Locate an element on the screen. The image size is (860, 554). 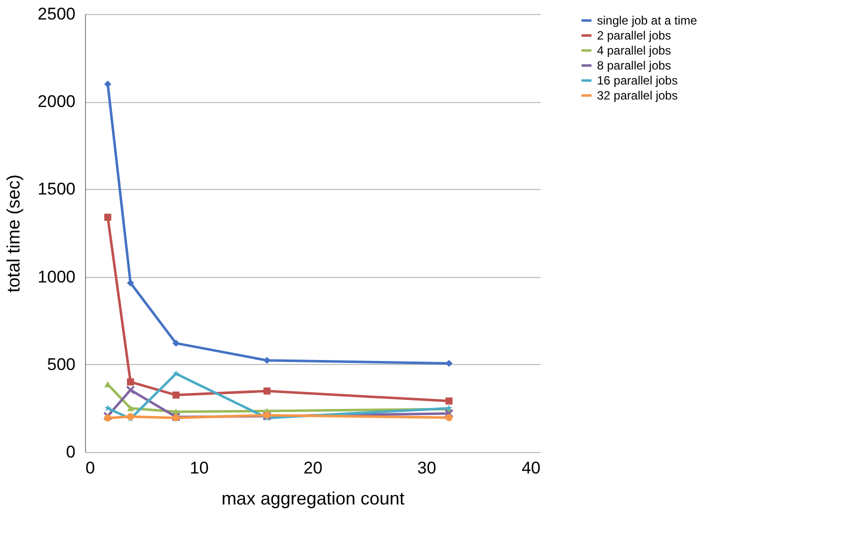
y-tick-label: 2500 is located at coordinates (57, 14).